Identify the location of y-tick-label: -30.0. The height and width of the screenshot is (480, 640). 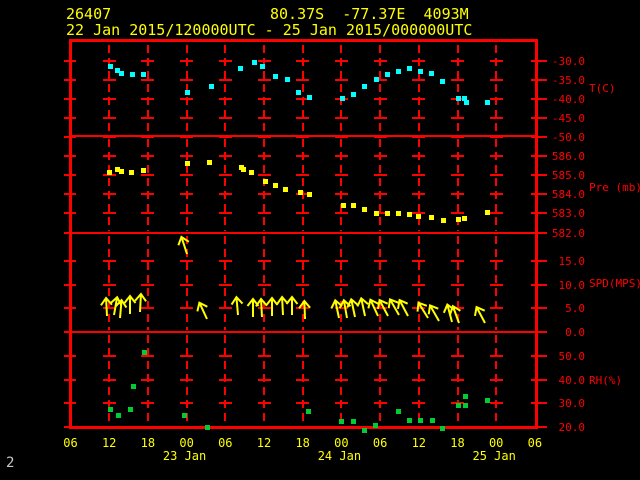
(568, 61).